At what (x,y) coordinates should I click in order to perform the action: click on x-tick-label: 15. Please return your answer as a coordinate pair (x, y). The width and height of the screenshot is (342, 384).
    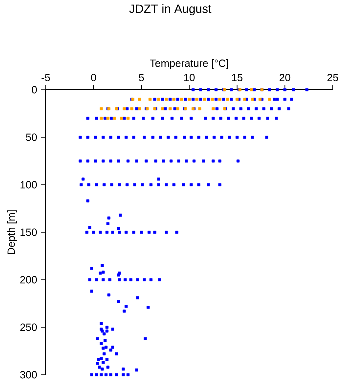
    Looking at the image, I should click on (237, 78).